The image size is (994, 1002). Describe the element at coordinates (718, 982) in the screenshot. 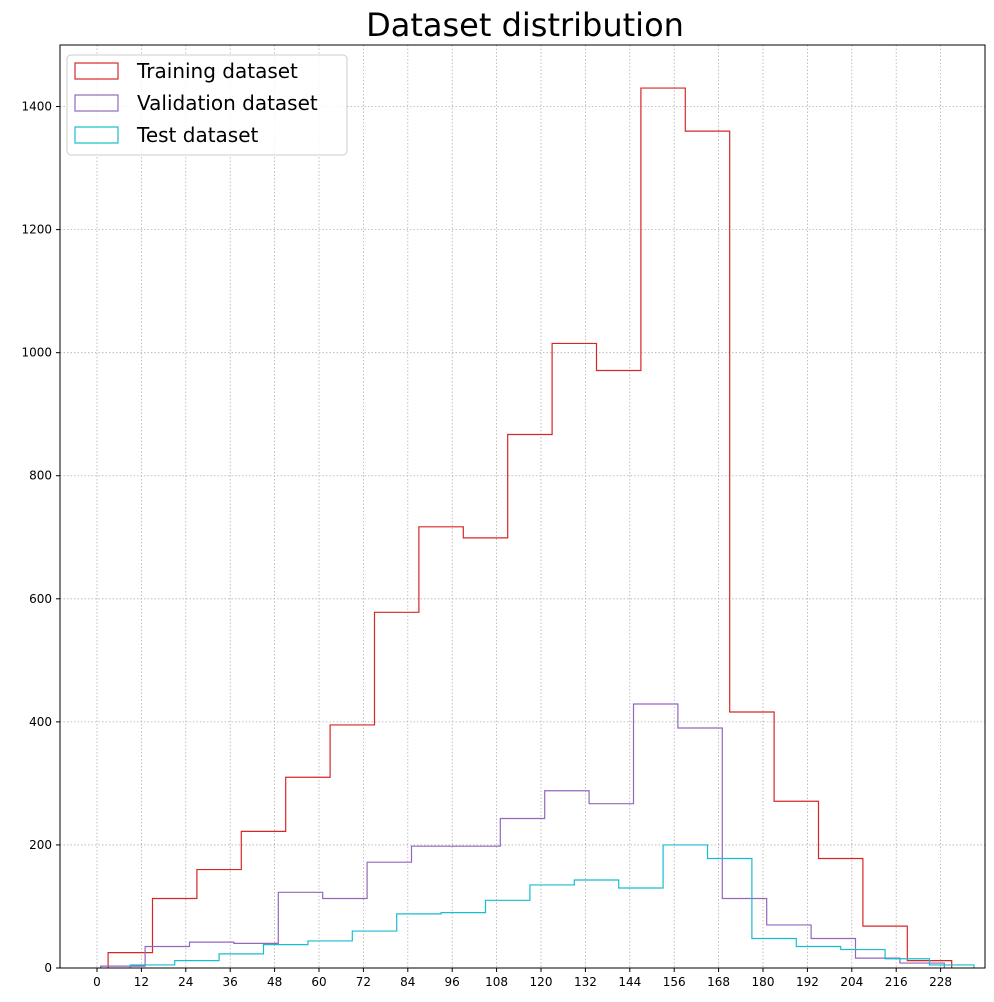

I see `x-tick-label: 168` at that location.